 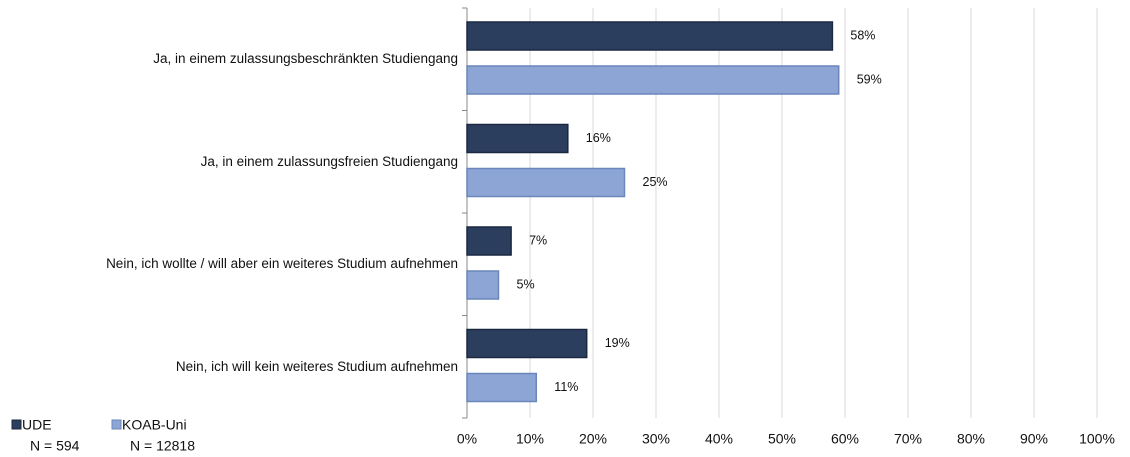 What do you see at coordinates (598, 138) in the screenshot?
I see `value-label: 16%` at bounding box center [598, 138].